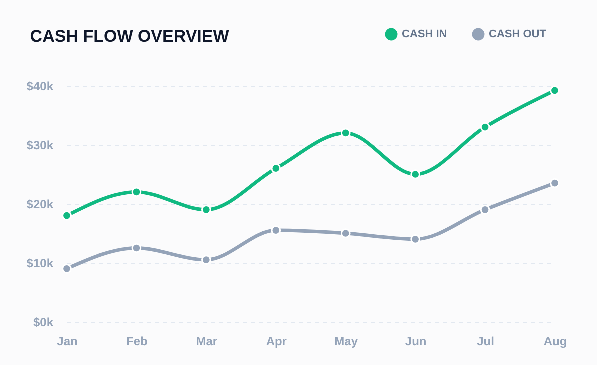 The height and width of the screenshot is (365, 597). Describe the element at coordinates (518, 34) in the screenshot. I see `legend-label: CASH OUT` at that location.